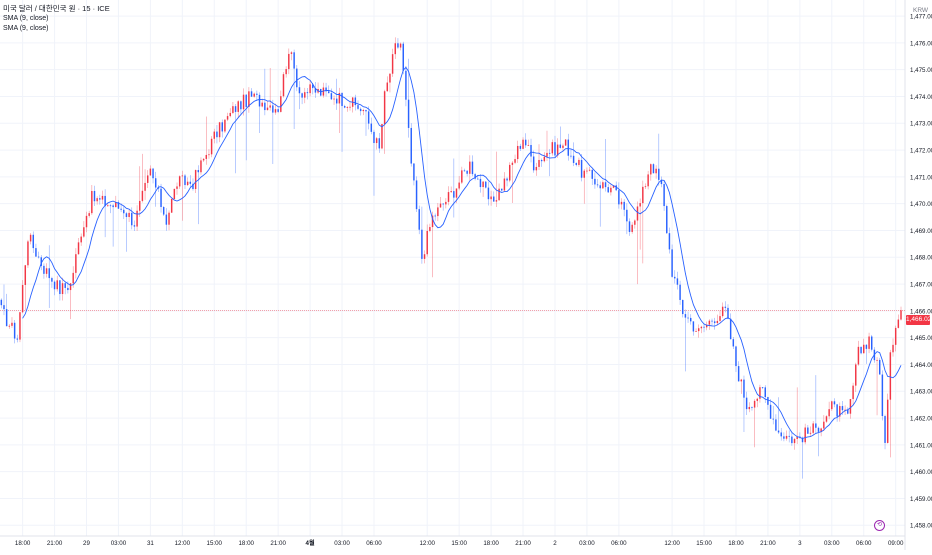 This screenshot has height=555, width=932. I want to click on time-label: 03:00, so click(119, 543).